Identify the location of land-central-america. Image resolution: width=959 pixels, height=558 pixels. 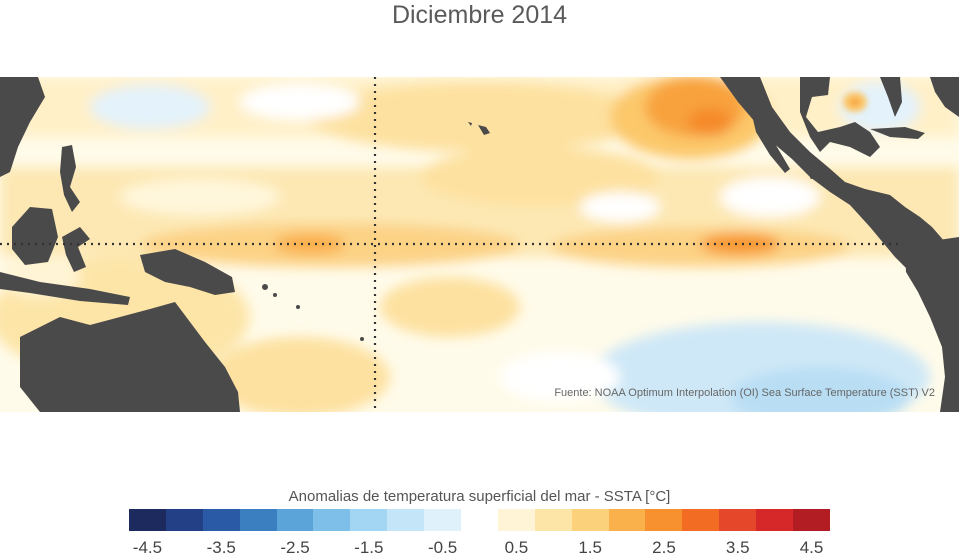
(839, 192).